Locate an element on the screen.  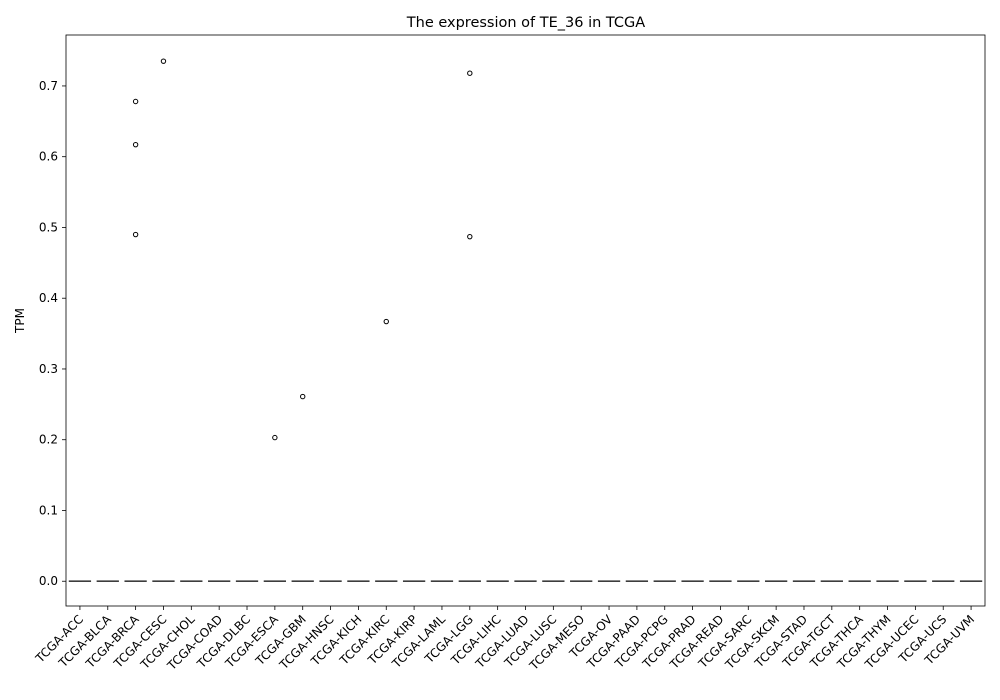
y-tick-label: 0.2 is located at coordinates (48, 440).